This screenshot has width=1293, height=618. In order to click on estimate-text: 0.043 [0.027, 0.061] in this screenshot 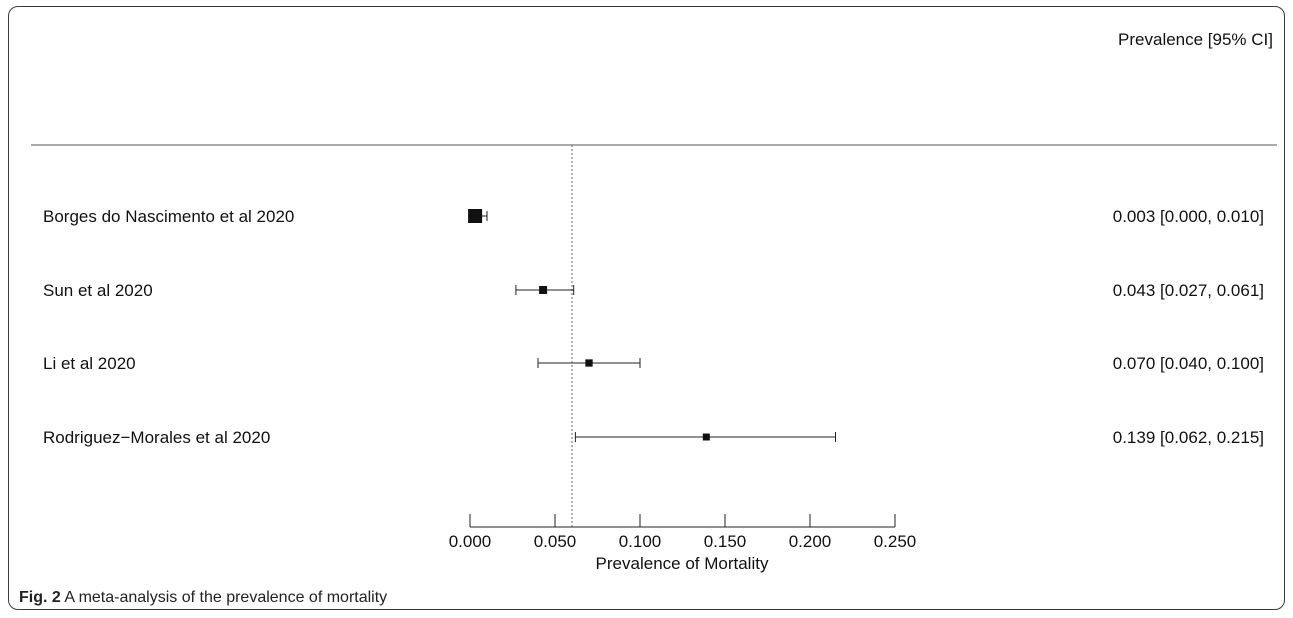, I will do `click(1188, 290)`.